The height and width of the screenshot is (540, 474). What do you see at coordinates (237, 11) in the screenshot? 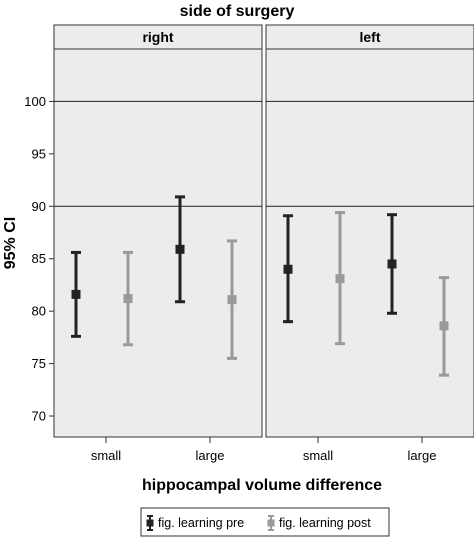
I see `chart-title: side of surgery` at bounding box center [237, 11].